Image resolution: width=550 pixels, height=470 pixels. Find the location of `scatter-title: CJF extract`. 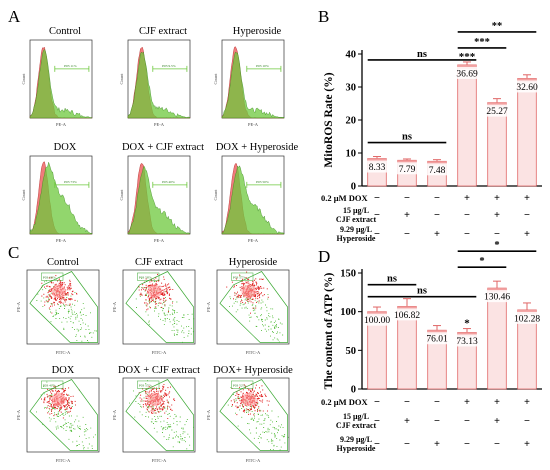

scatter-title: CJF extract is located at coordinates (159, 262).